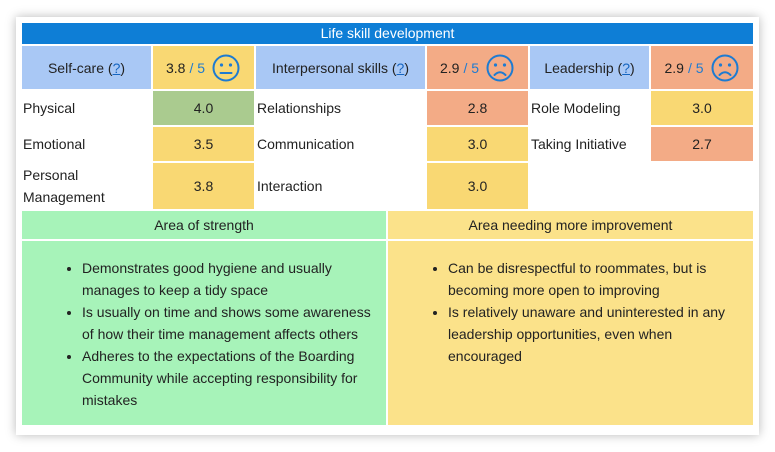 The width and height of the screenshot is (775, 452). I want to click on interpersonal-header: Interpersonal skills (?), so click(340, 67).